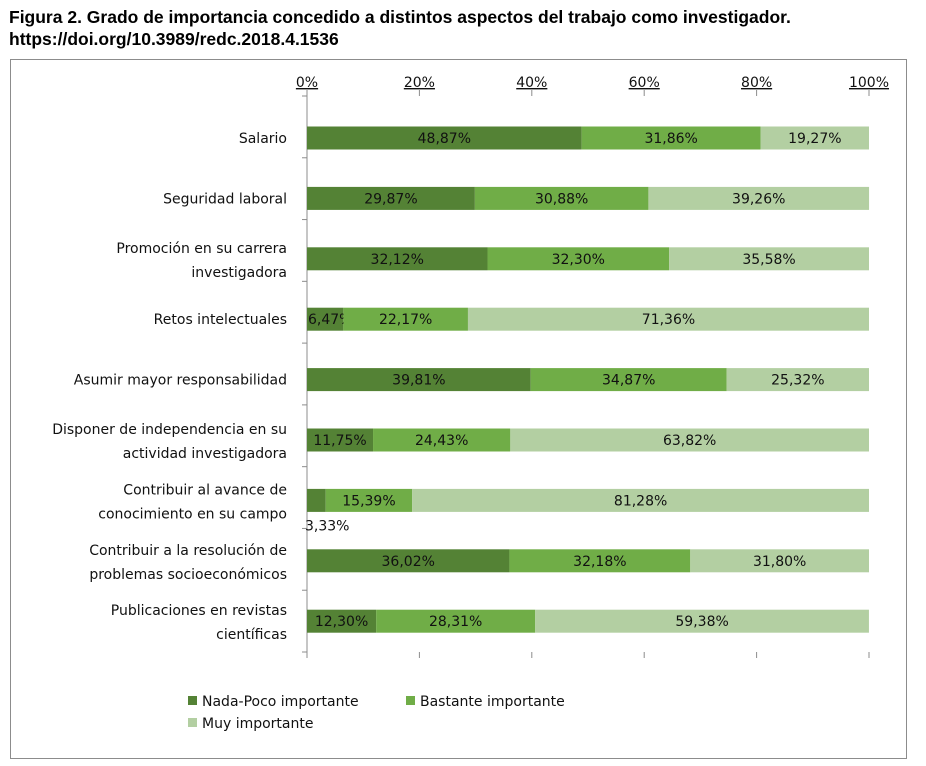  I want to click on data-label: 11,75%, so click(339, 441).